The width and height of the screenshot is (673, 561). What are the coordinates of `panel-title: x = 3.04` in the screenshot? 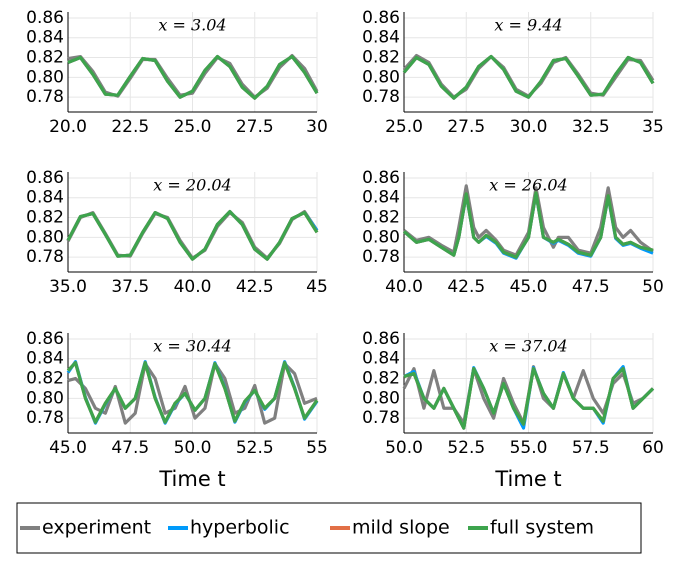 It's located at (192, 25).